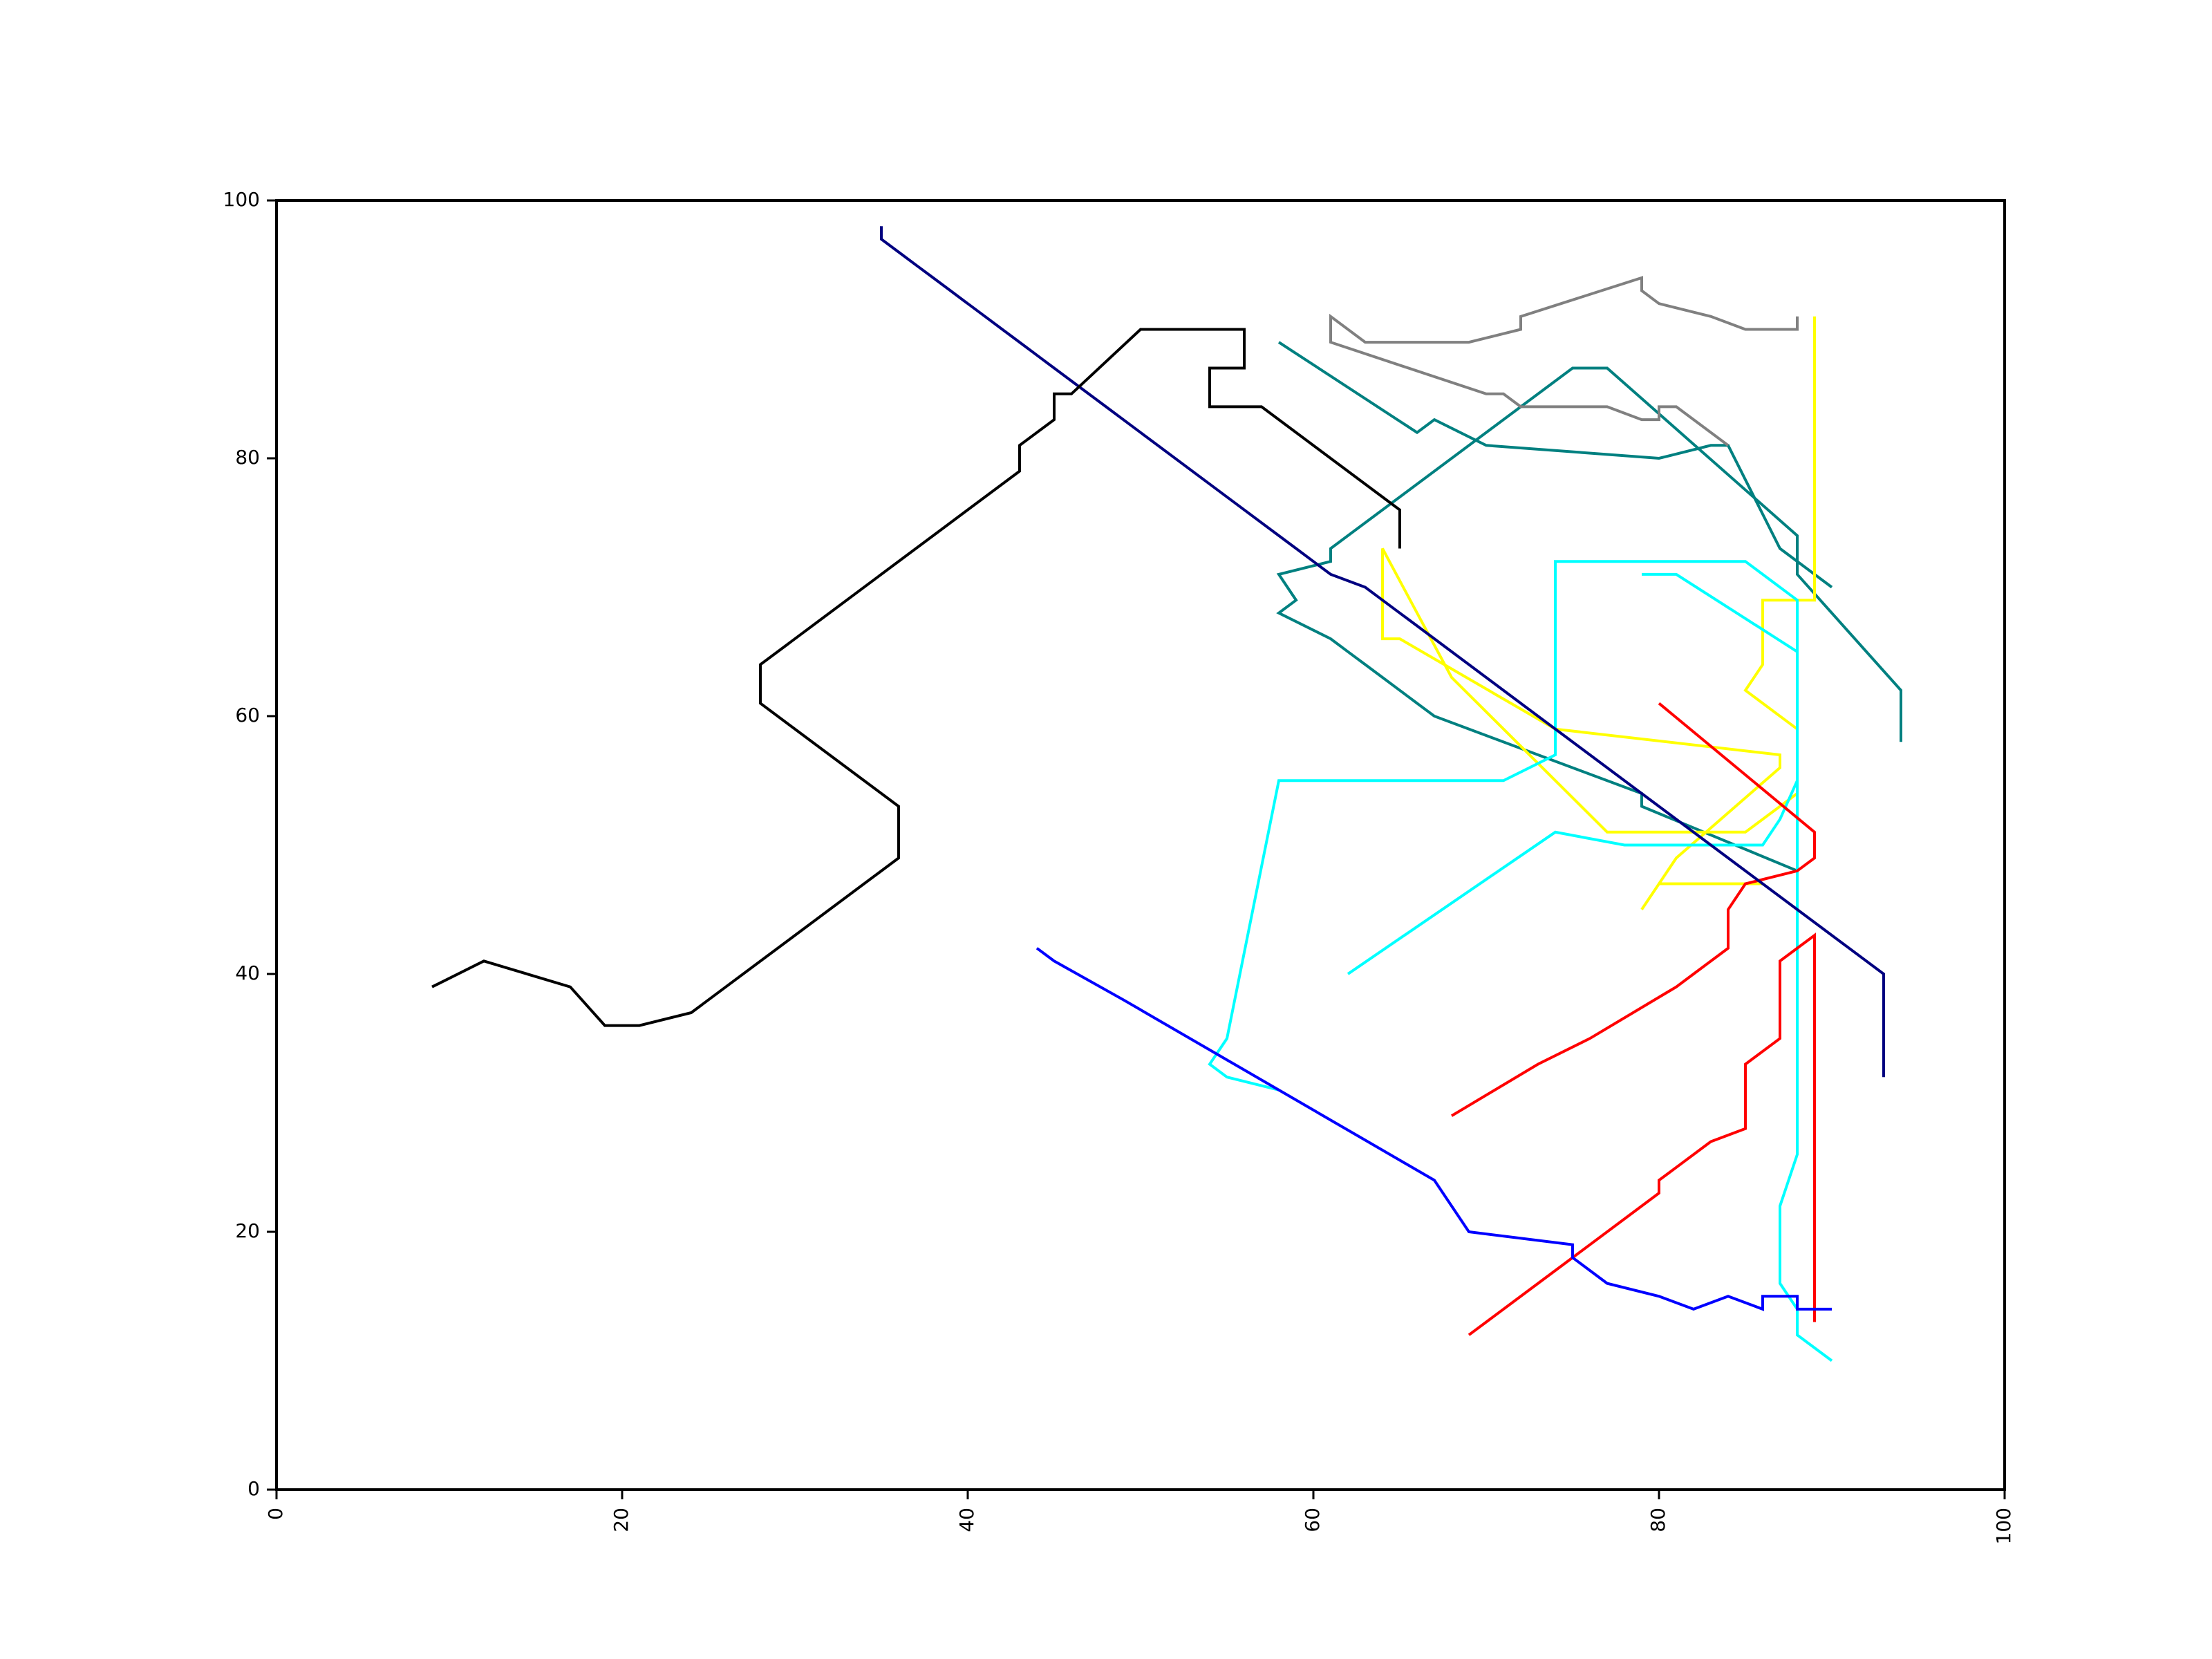 The height and width of the screenshot is (1659, 2212). What do you see at coordinates (249, 844) in the screenshot?
I see `y-axis: 0 20 40 60 80 100` at bounding box center [249, 844].